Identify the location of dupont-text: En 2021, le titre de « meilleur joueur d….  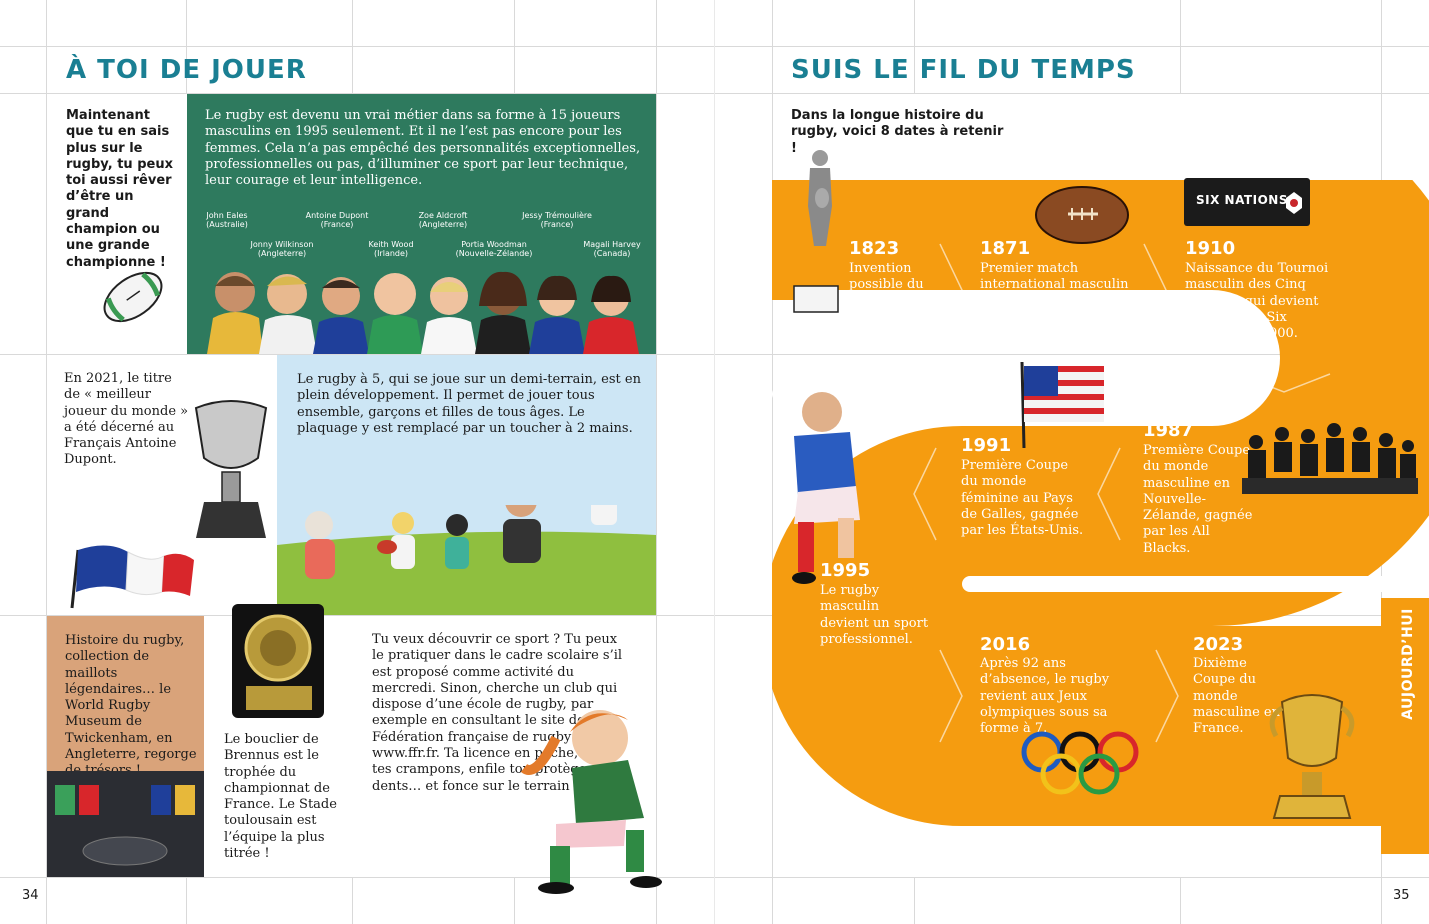
(126, 419).